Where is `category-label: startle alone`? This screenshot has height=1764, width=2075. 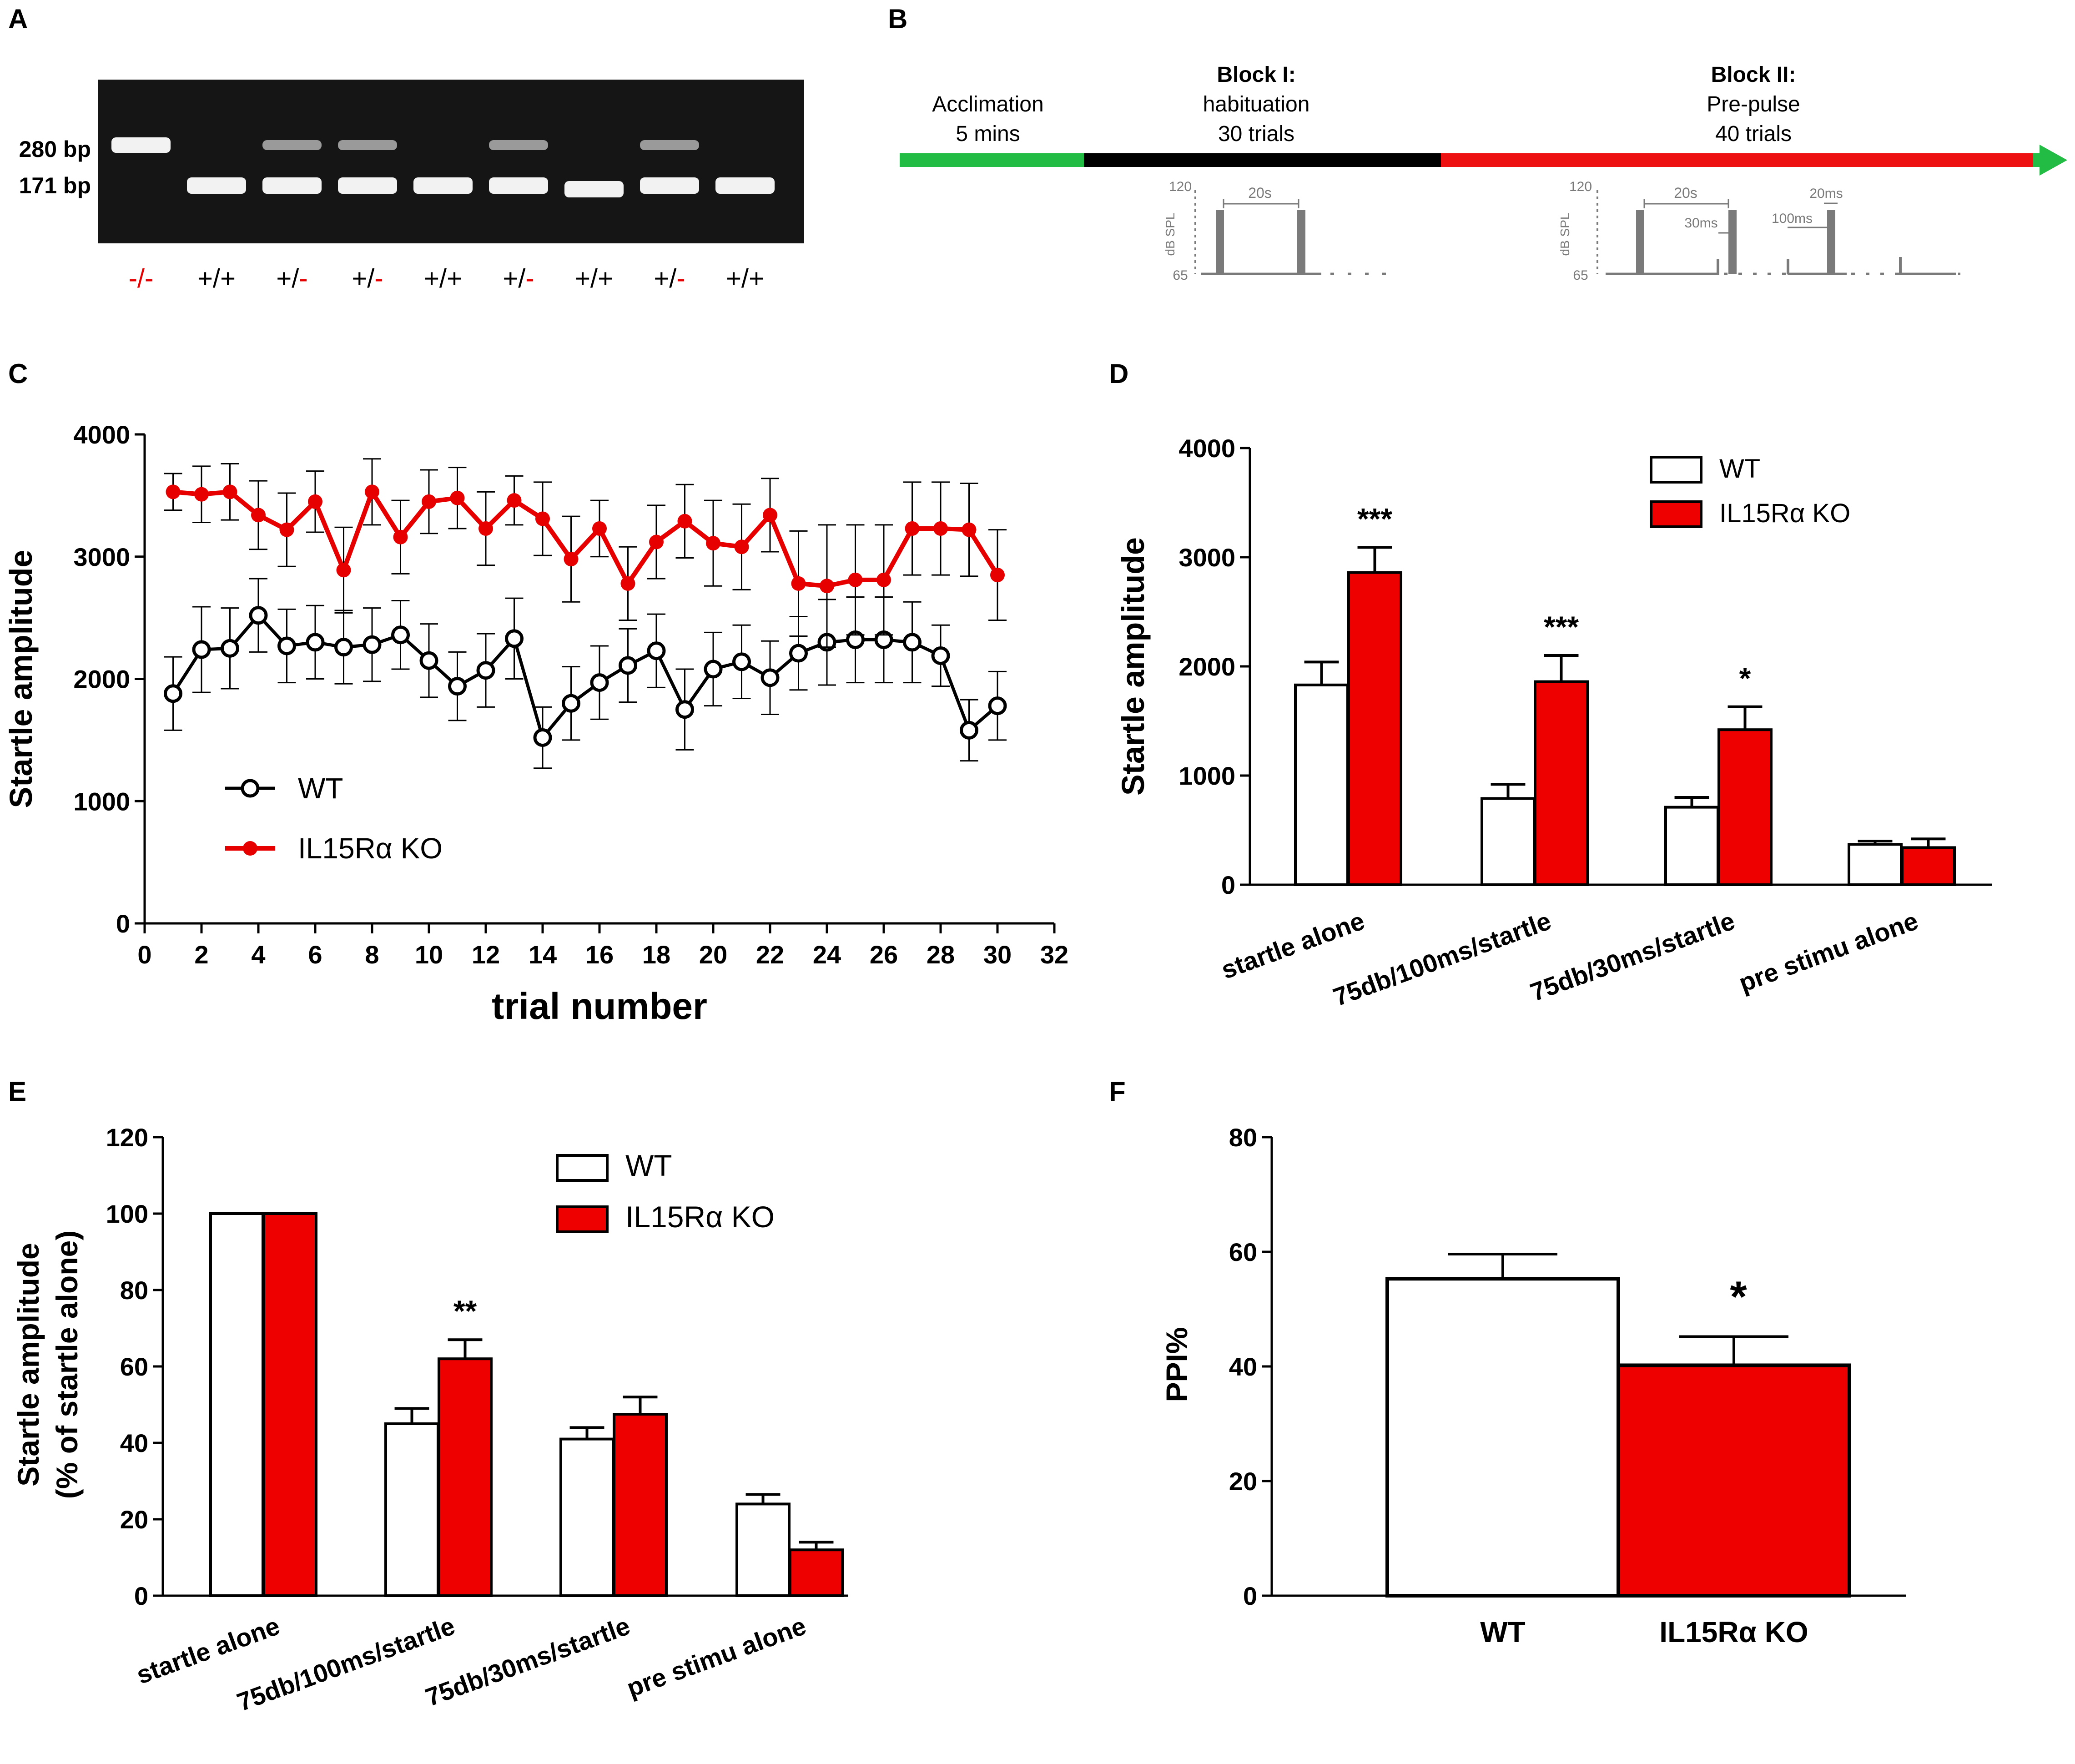 category-label: startle alone is located at coordinates (1293, 945).